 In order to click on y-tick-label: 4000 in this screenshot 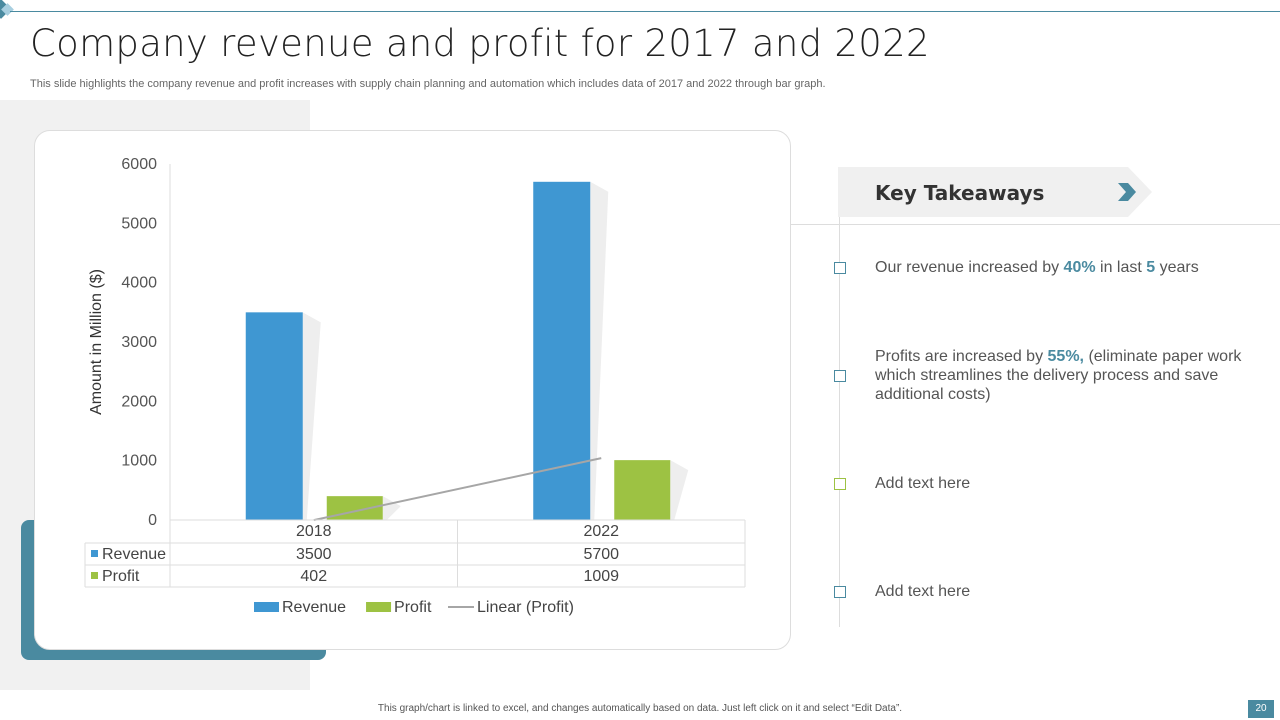, I will do `click(139, 283)`.